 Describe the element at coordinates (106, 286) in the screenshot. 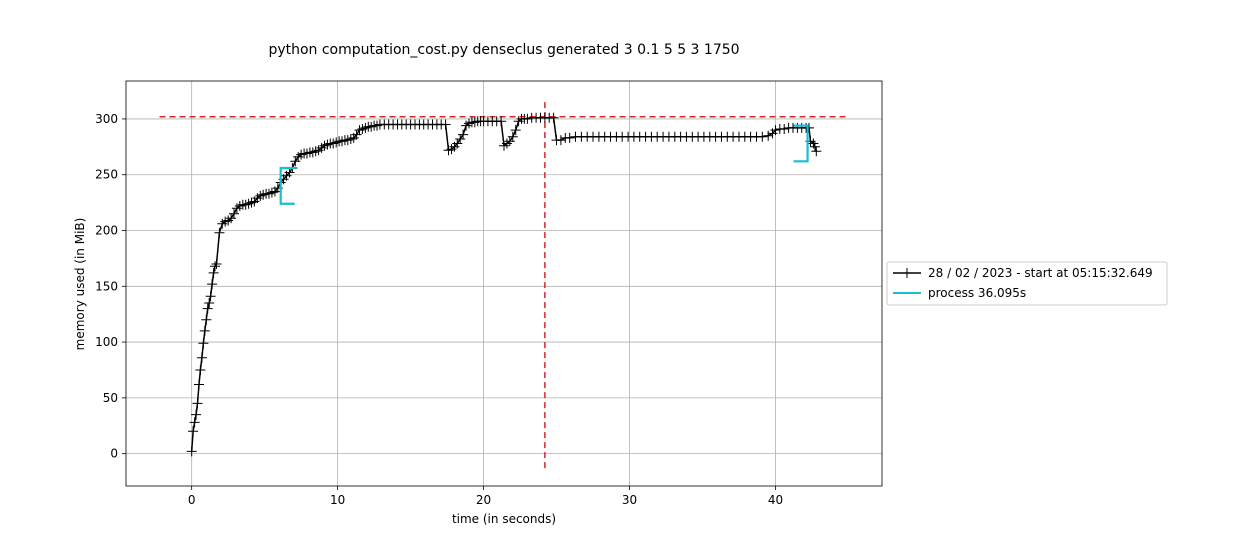

I see `y-tick-label: 150` at that location.